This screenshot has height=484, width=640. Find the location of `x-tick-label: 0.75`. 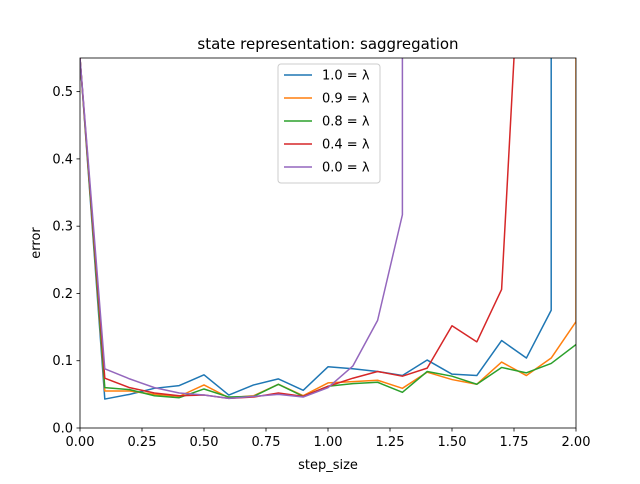

x-tick-label: 0.75 is located at coordinates (266, 442).